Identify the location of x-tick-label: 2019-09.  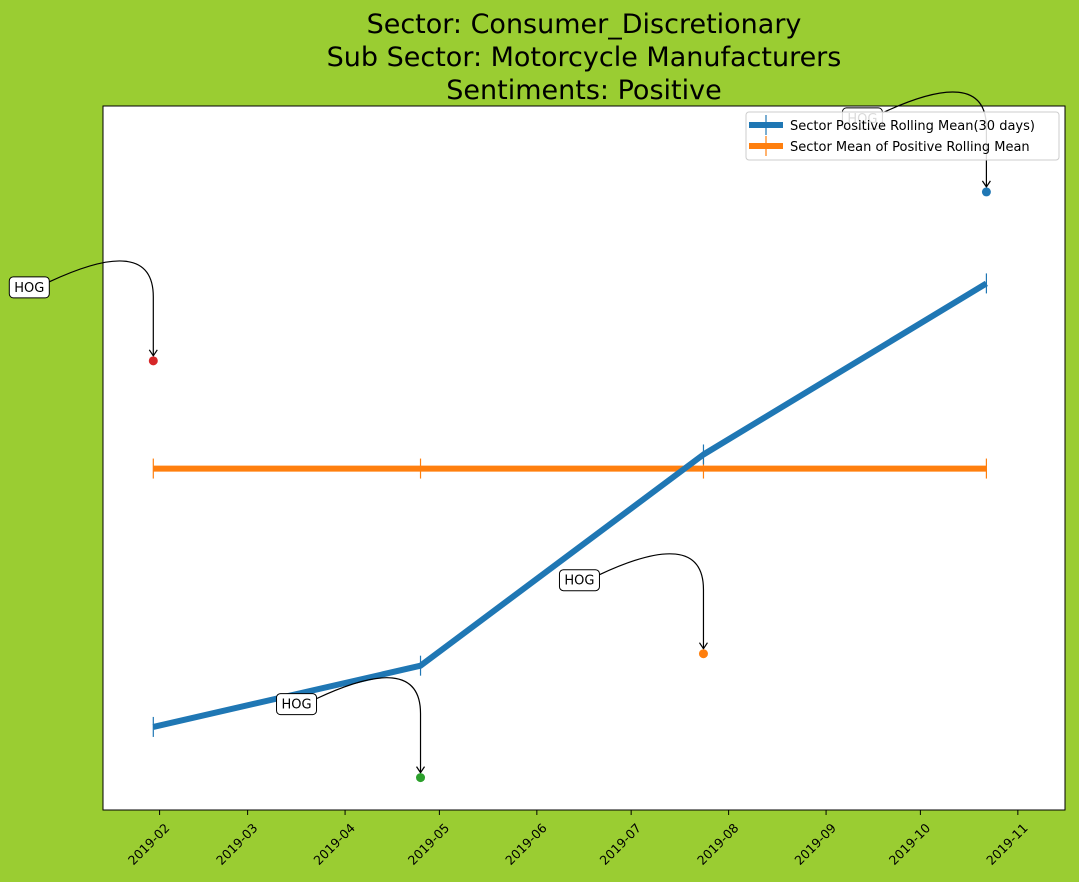
(815, 844).